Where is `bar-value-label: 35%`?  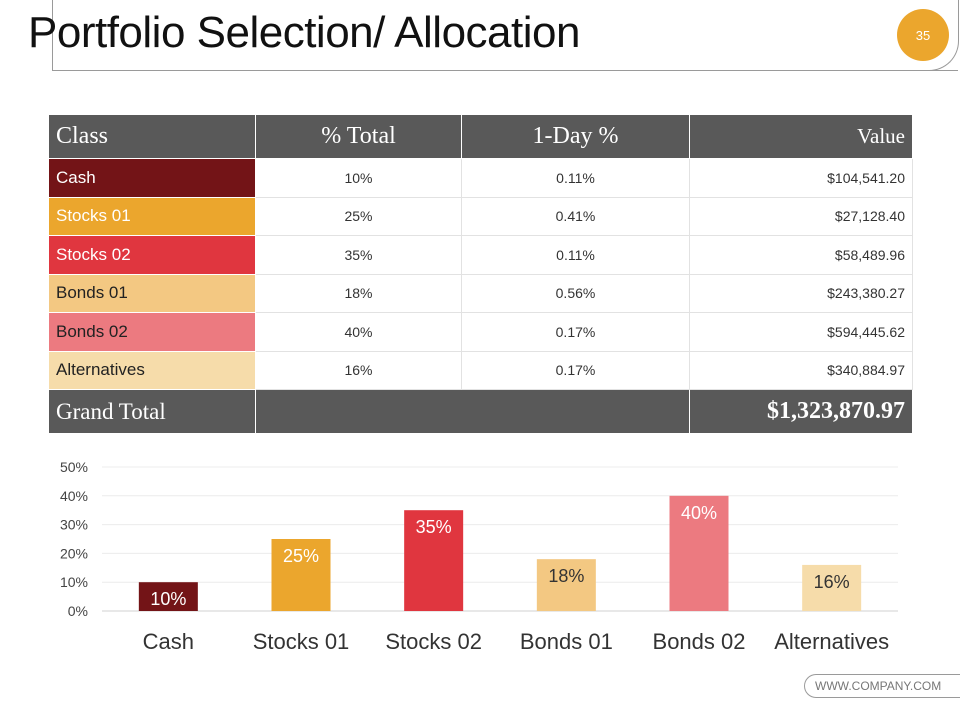
bar-value-label: 35% is located at coordinates (434, 527).